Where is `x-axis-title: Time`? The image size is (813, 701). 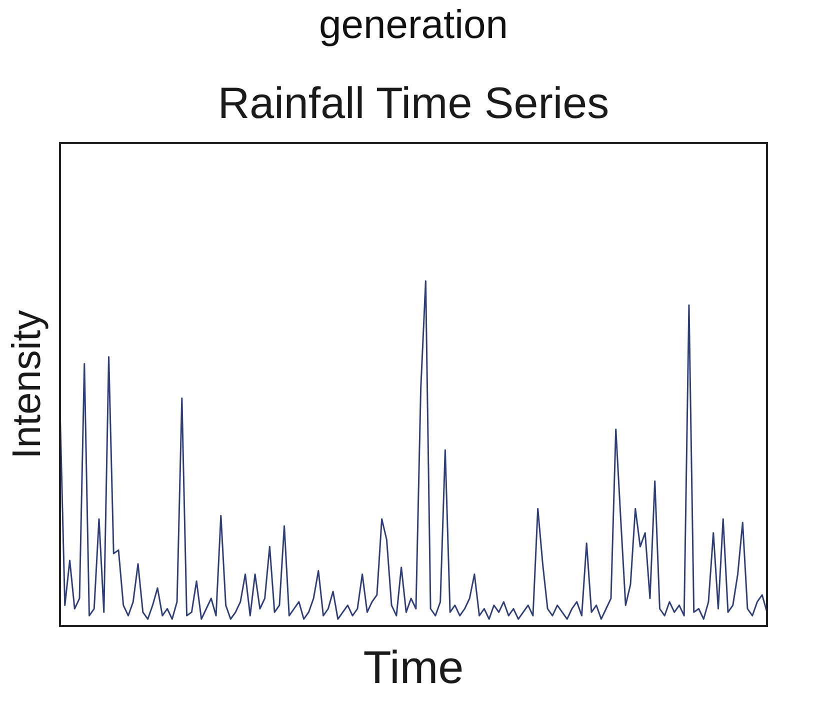 x-axis-title: Time is located at coordinates (413, 667).